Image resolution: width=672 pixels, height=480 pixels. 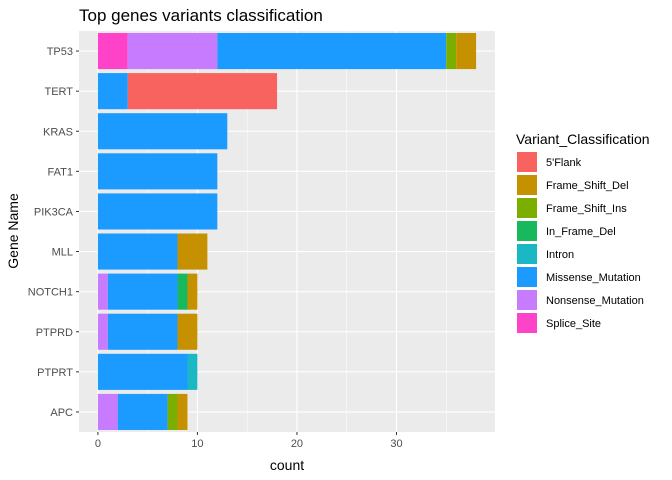 I want to click on legend-label: Missense_Mutation, so click(x=593, y=278).